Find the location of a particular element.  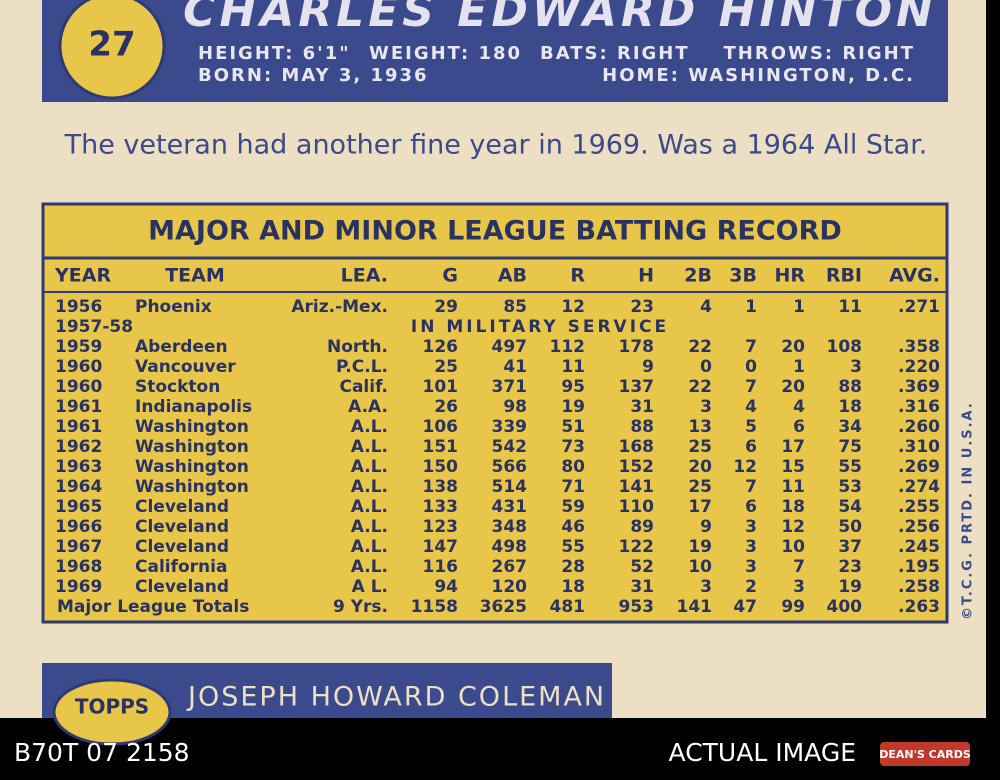

table-cell: .195 is located at coordinates (919, 567).